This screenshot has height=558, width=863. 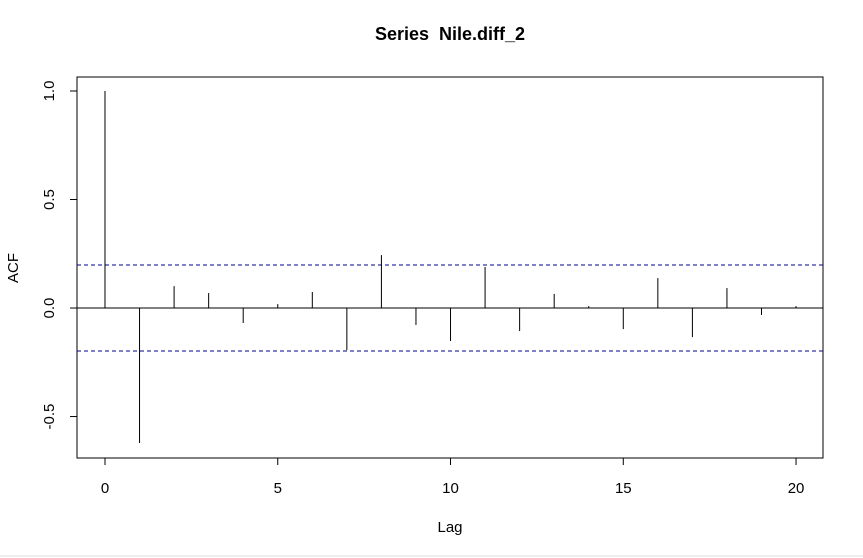 I want to click on x-tick-label: 20, so click(x=796, y=488).